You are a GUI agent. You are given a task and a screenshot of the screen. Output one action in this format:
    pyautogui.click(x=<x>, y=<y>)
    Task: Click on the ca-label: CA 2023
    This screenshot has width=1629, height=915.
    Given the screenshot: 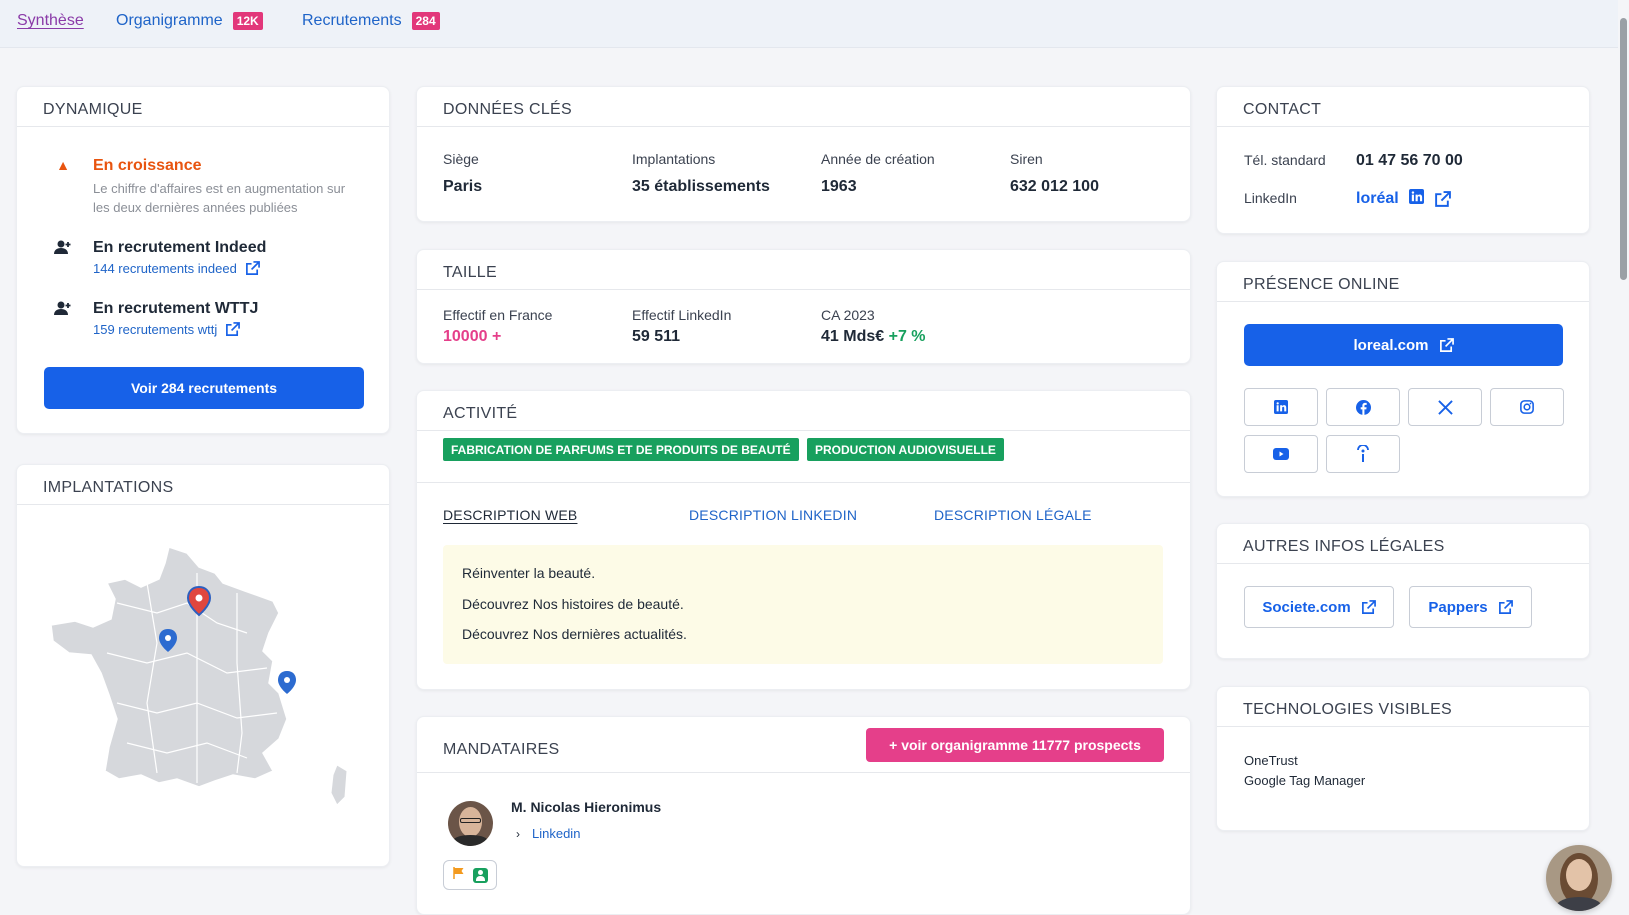 What is the action you would take?
    pyautogui.click(x=848, y=315)
    